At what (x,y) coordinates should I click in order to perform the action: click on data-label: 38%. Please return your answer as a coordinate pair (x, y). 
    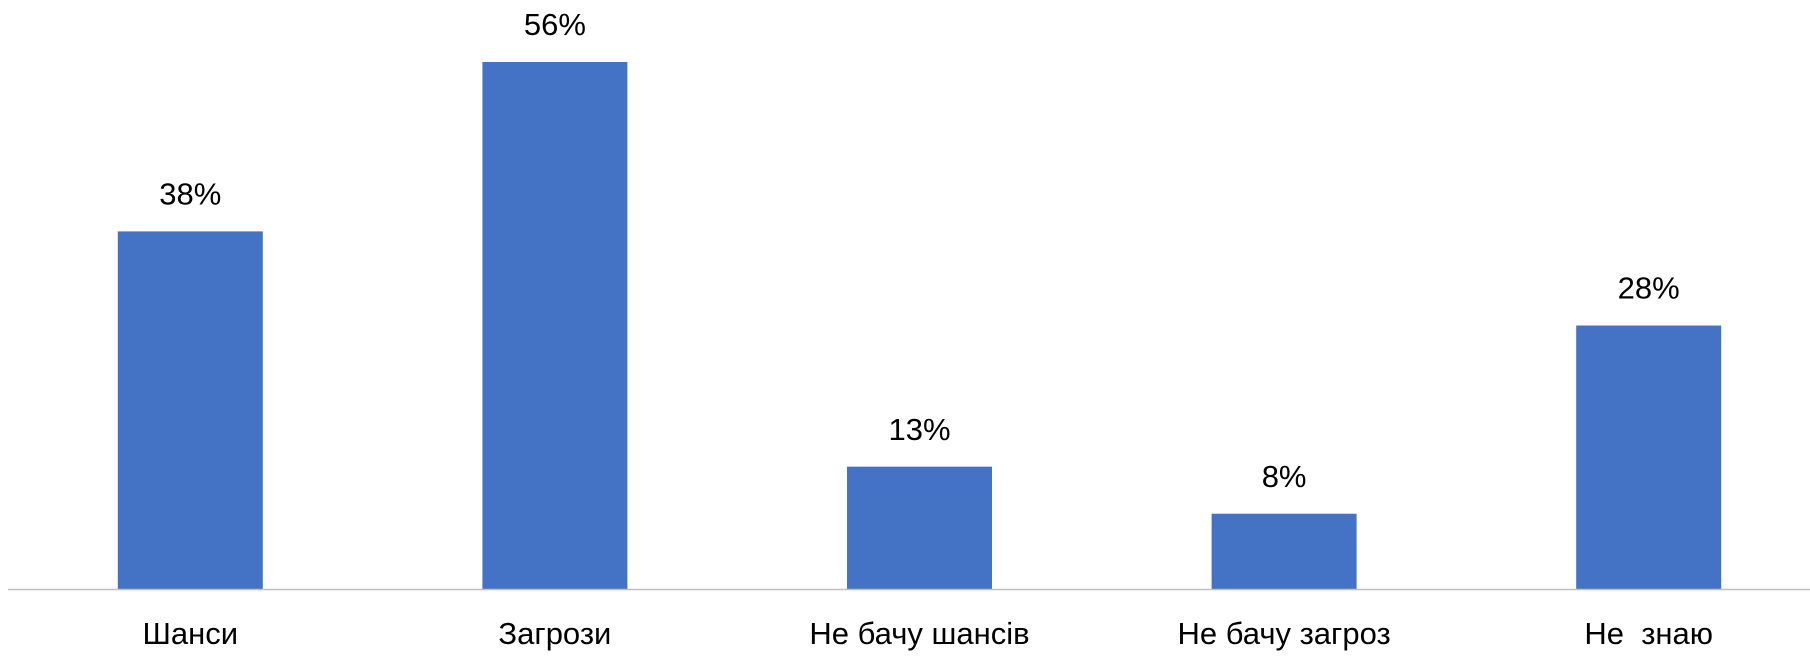
    Looking at the image, I should click on (190, 194).